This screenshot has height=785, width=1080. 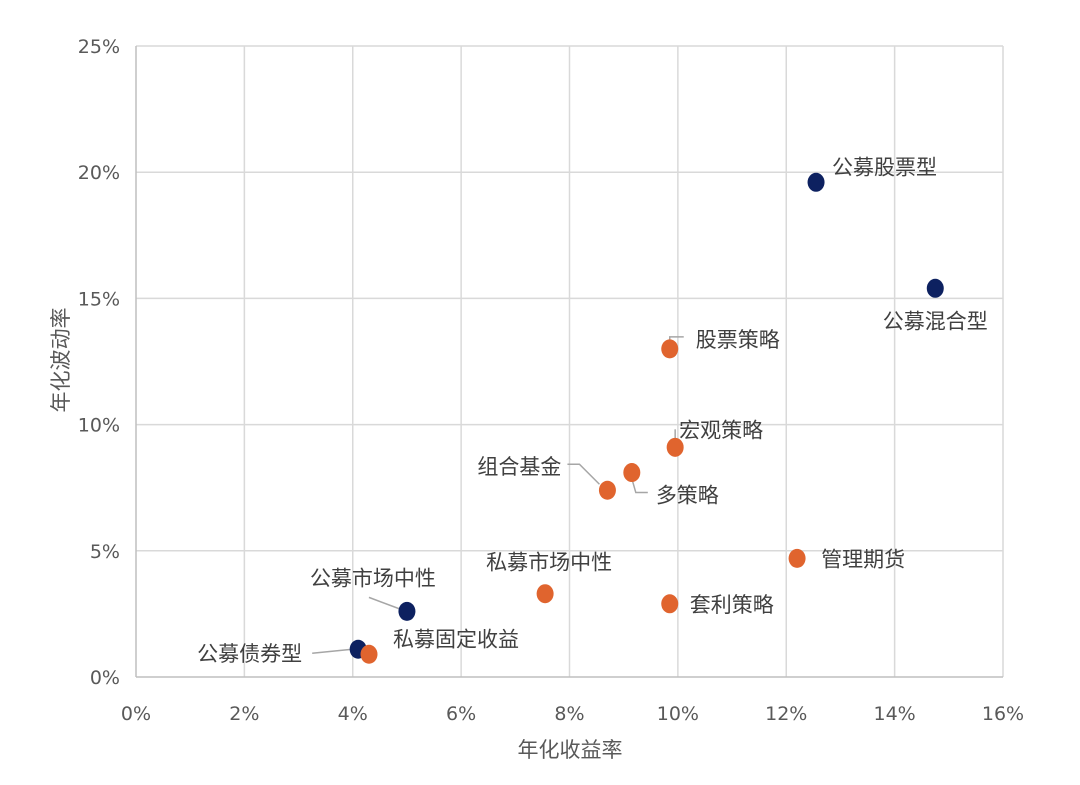 What do you see at coordinates (498, 495) in the screenshot?
I see `leader-lines` at bounding box center [498, 495].